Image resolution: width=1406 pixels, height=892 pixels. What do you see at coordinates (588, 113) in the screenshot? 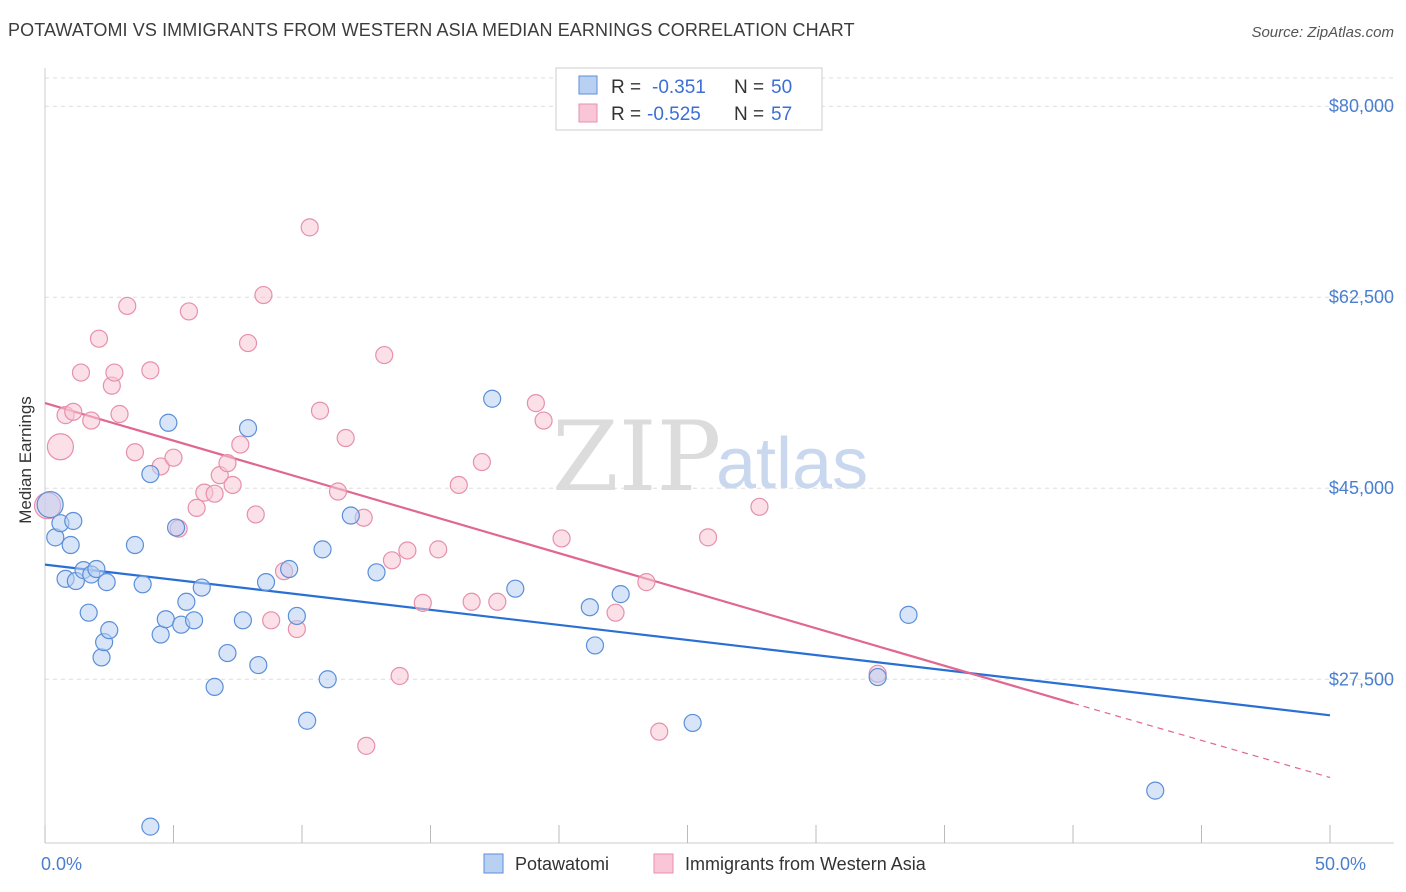
I see `stats-swatch-western-asia` at bounding box center [588, 113].